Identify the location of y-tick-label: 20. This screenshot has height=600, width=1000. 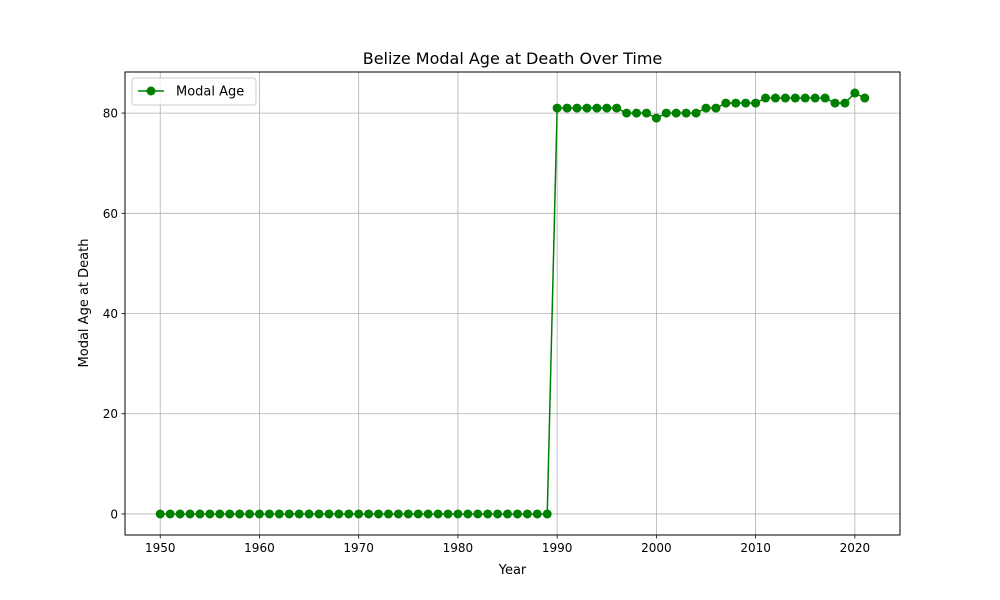
(110, 414).